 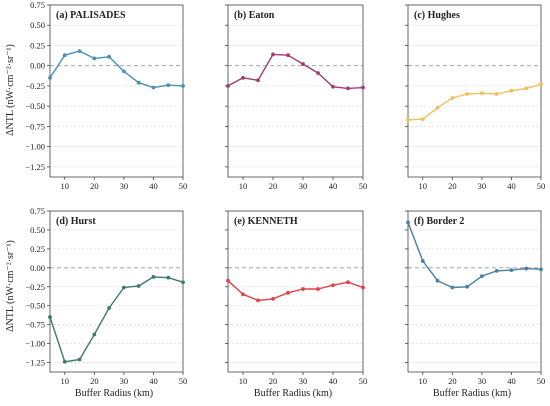 What do you see at coordinates (254, 15) in the screenshot?
I see `panel-title: (b) Eaton` at bounding box center [254, 15].